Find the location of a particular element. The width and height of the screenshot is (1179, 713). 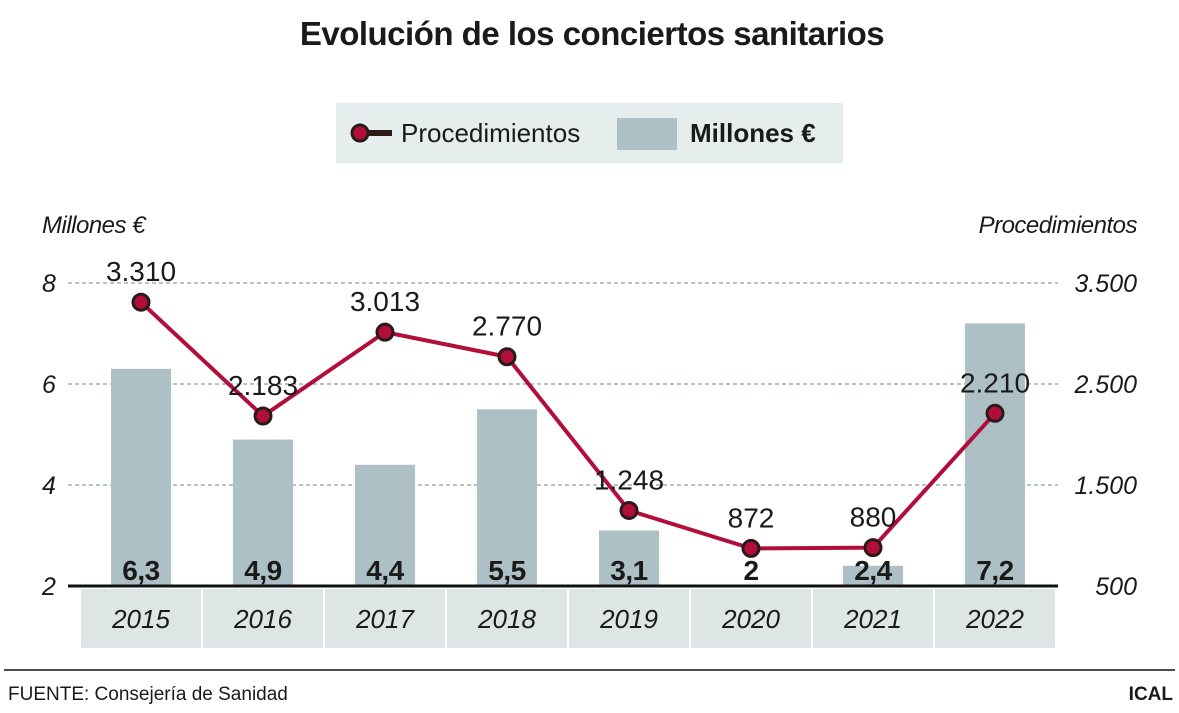

bar-value-label: 4,9 is located at coordinates (262, 570).